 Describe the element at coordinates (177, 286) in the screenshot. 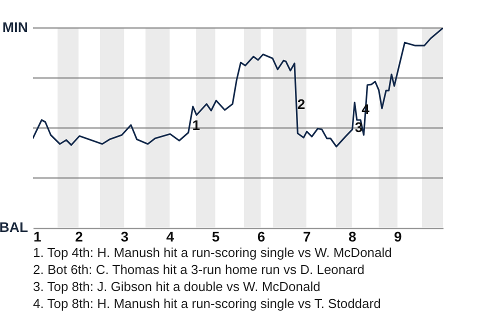

I see `text: 3. Top 8th: J. Gibson hit a double vs W. McDonald` at that location.